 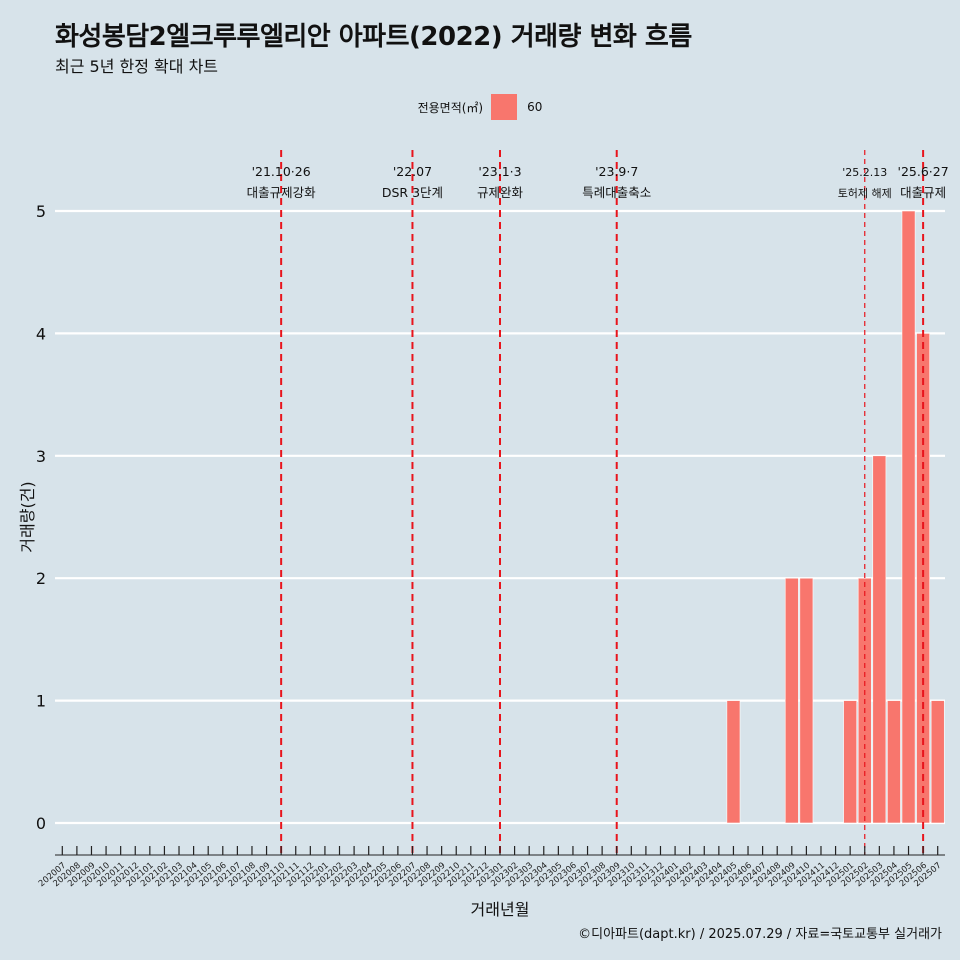 I want to click on legend-title: 전용면적(㎡), so click(x=450, y=107).